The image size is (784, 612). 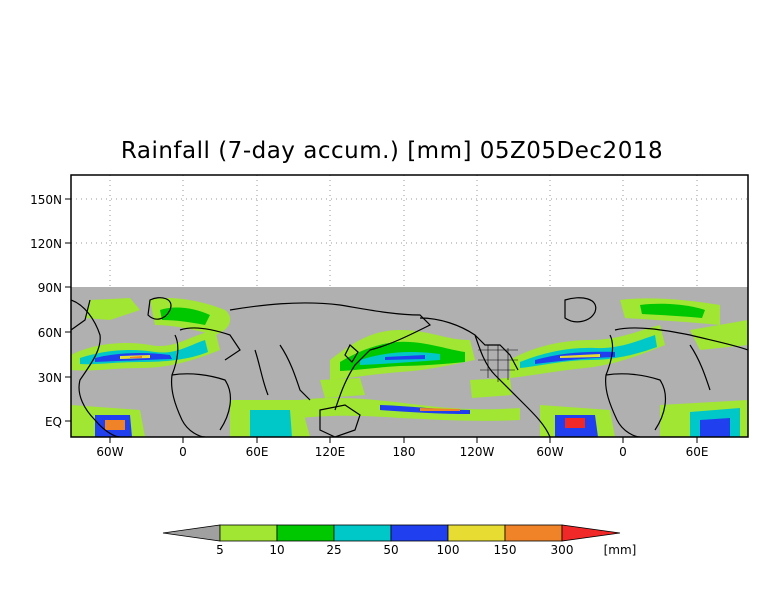 I want to click on y-tick-label: EQ, so click(x=53, y=422).